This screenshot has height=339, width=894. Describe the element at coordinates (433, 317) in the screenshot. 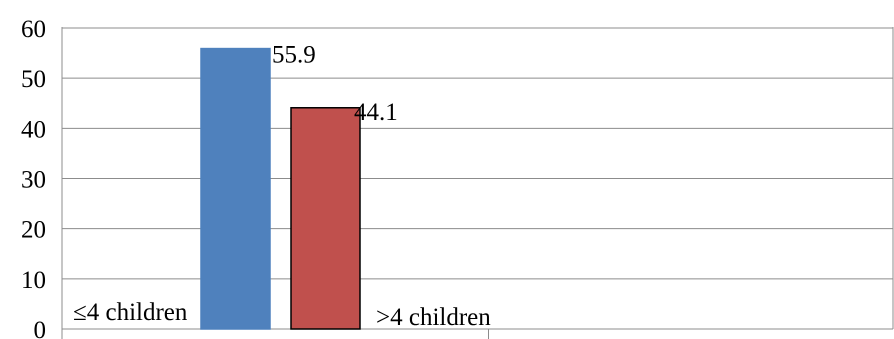

I see `category-label-2: >4 children` at that location.